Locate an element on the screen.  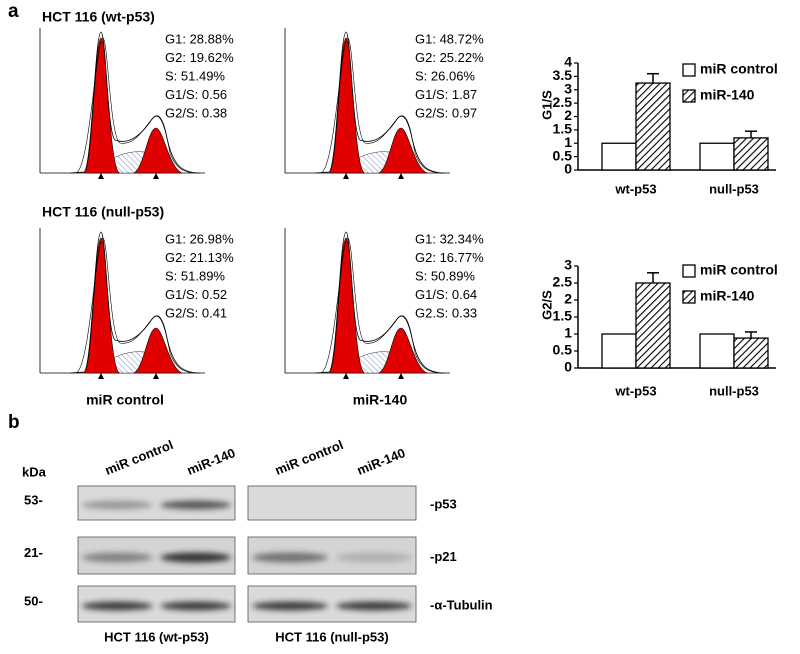
cell-cycle-stat: G2/S: 0.41 is located at coordinates (196, 312).